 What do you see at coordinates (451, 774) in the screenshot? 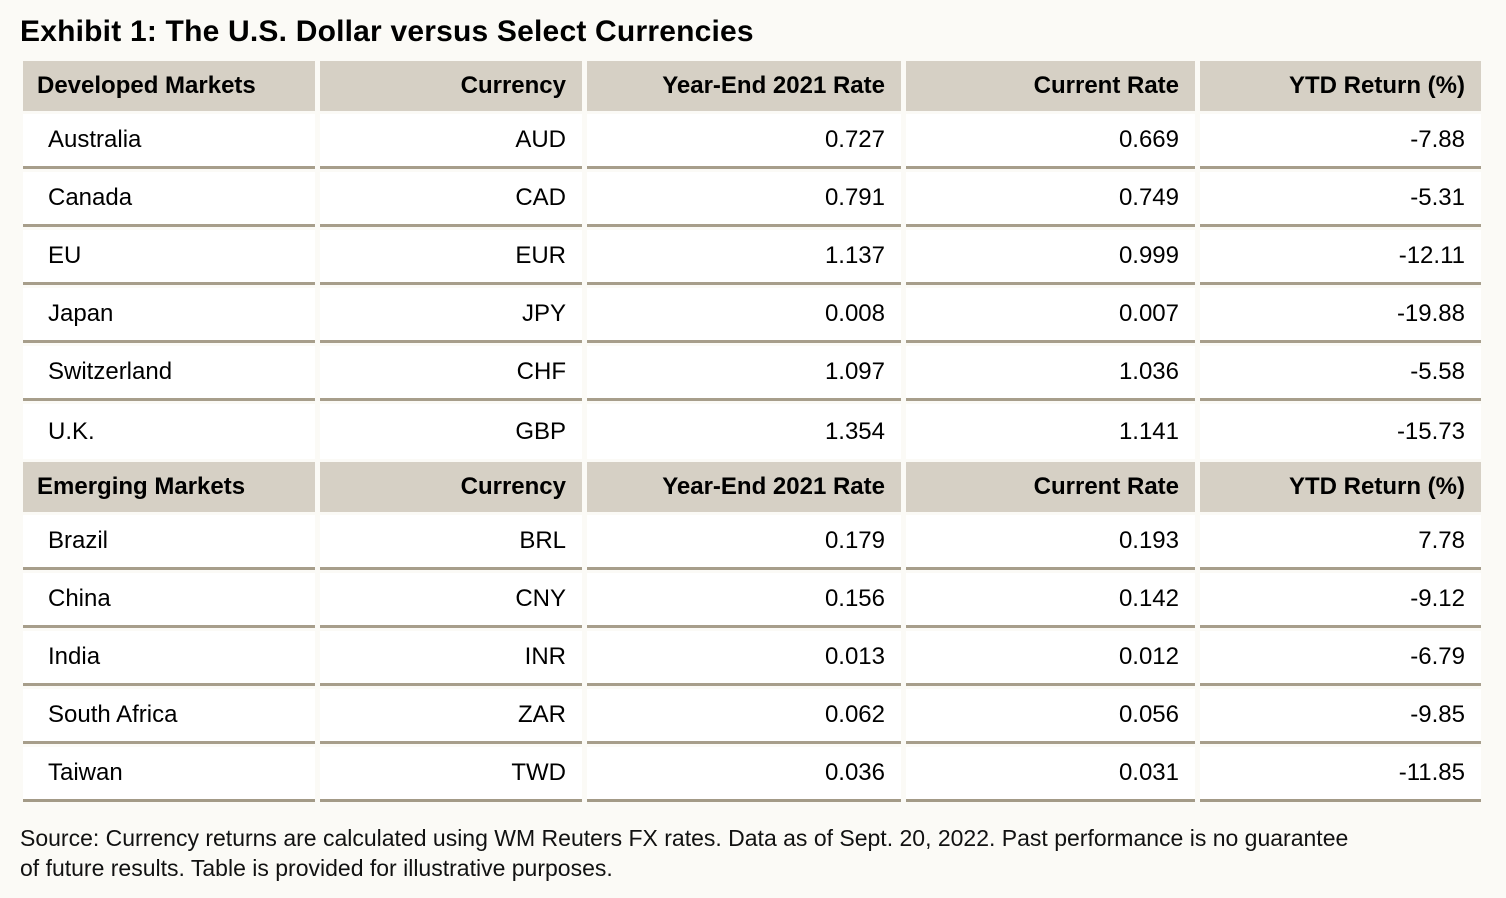
I see `currency-cell: TWD` at bounding box center [451, 774].